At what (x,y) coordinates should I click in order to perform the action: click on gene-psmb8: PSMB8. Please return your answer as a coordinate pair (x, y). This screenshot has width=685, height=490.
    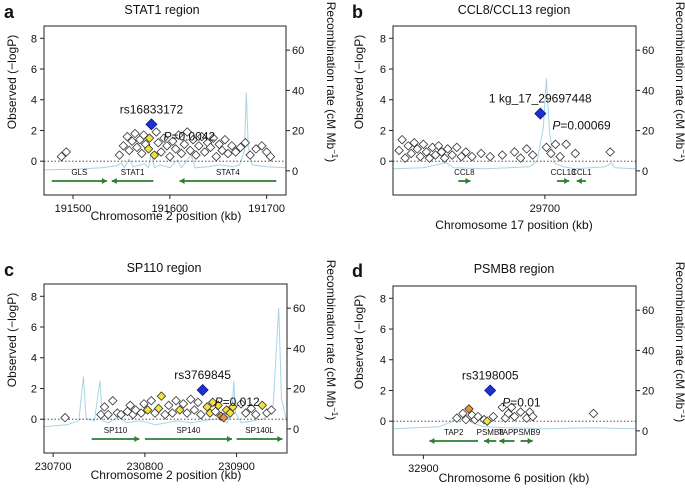
    Looking at the image, I should click on (491, 436).